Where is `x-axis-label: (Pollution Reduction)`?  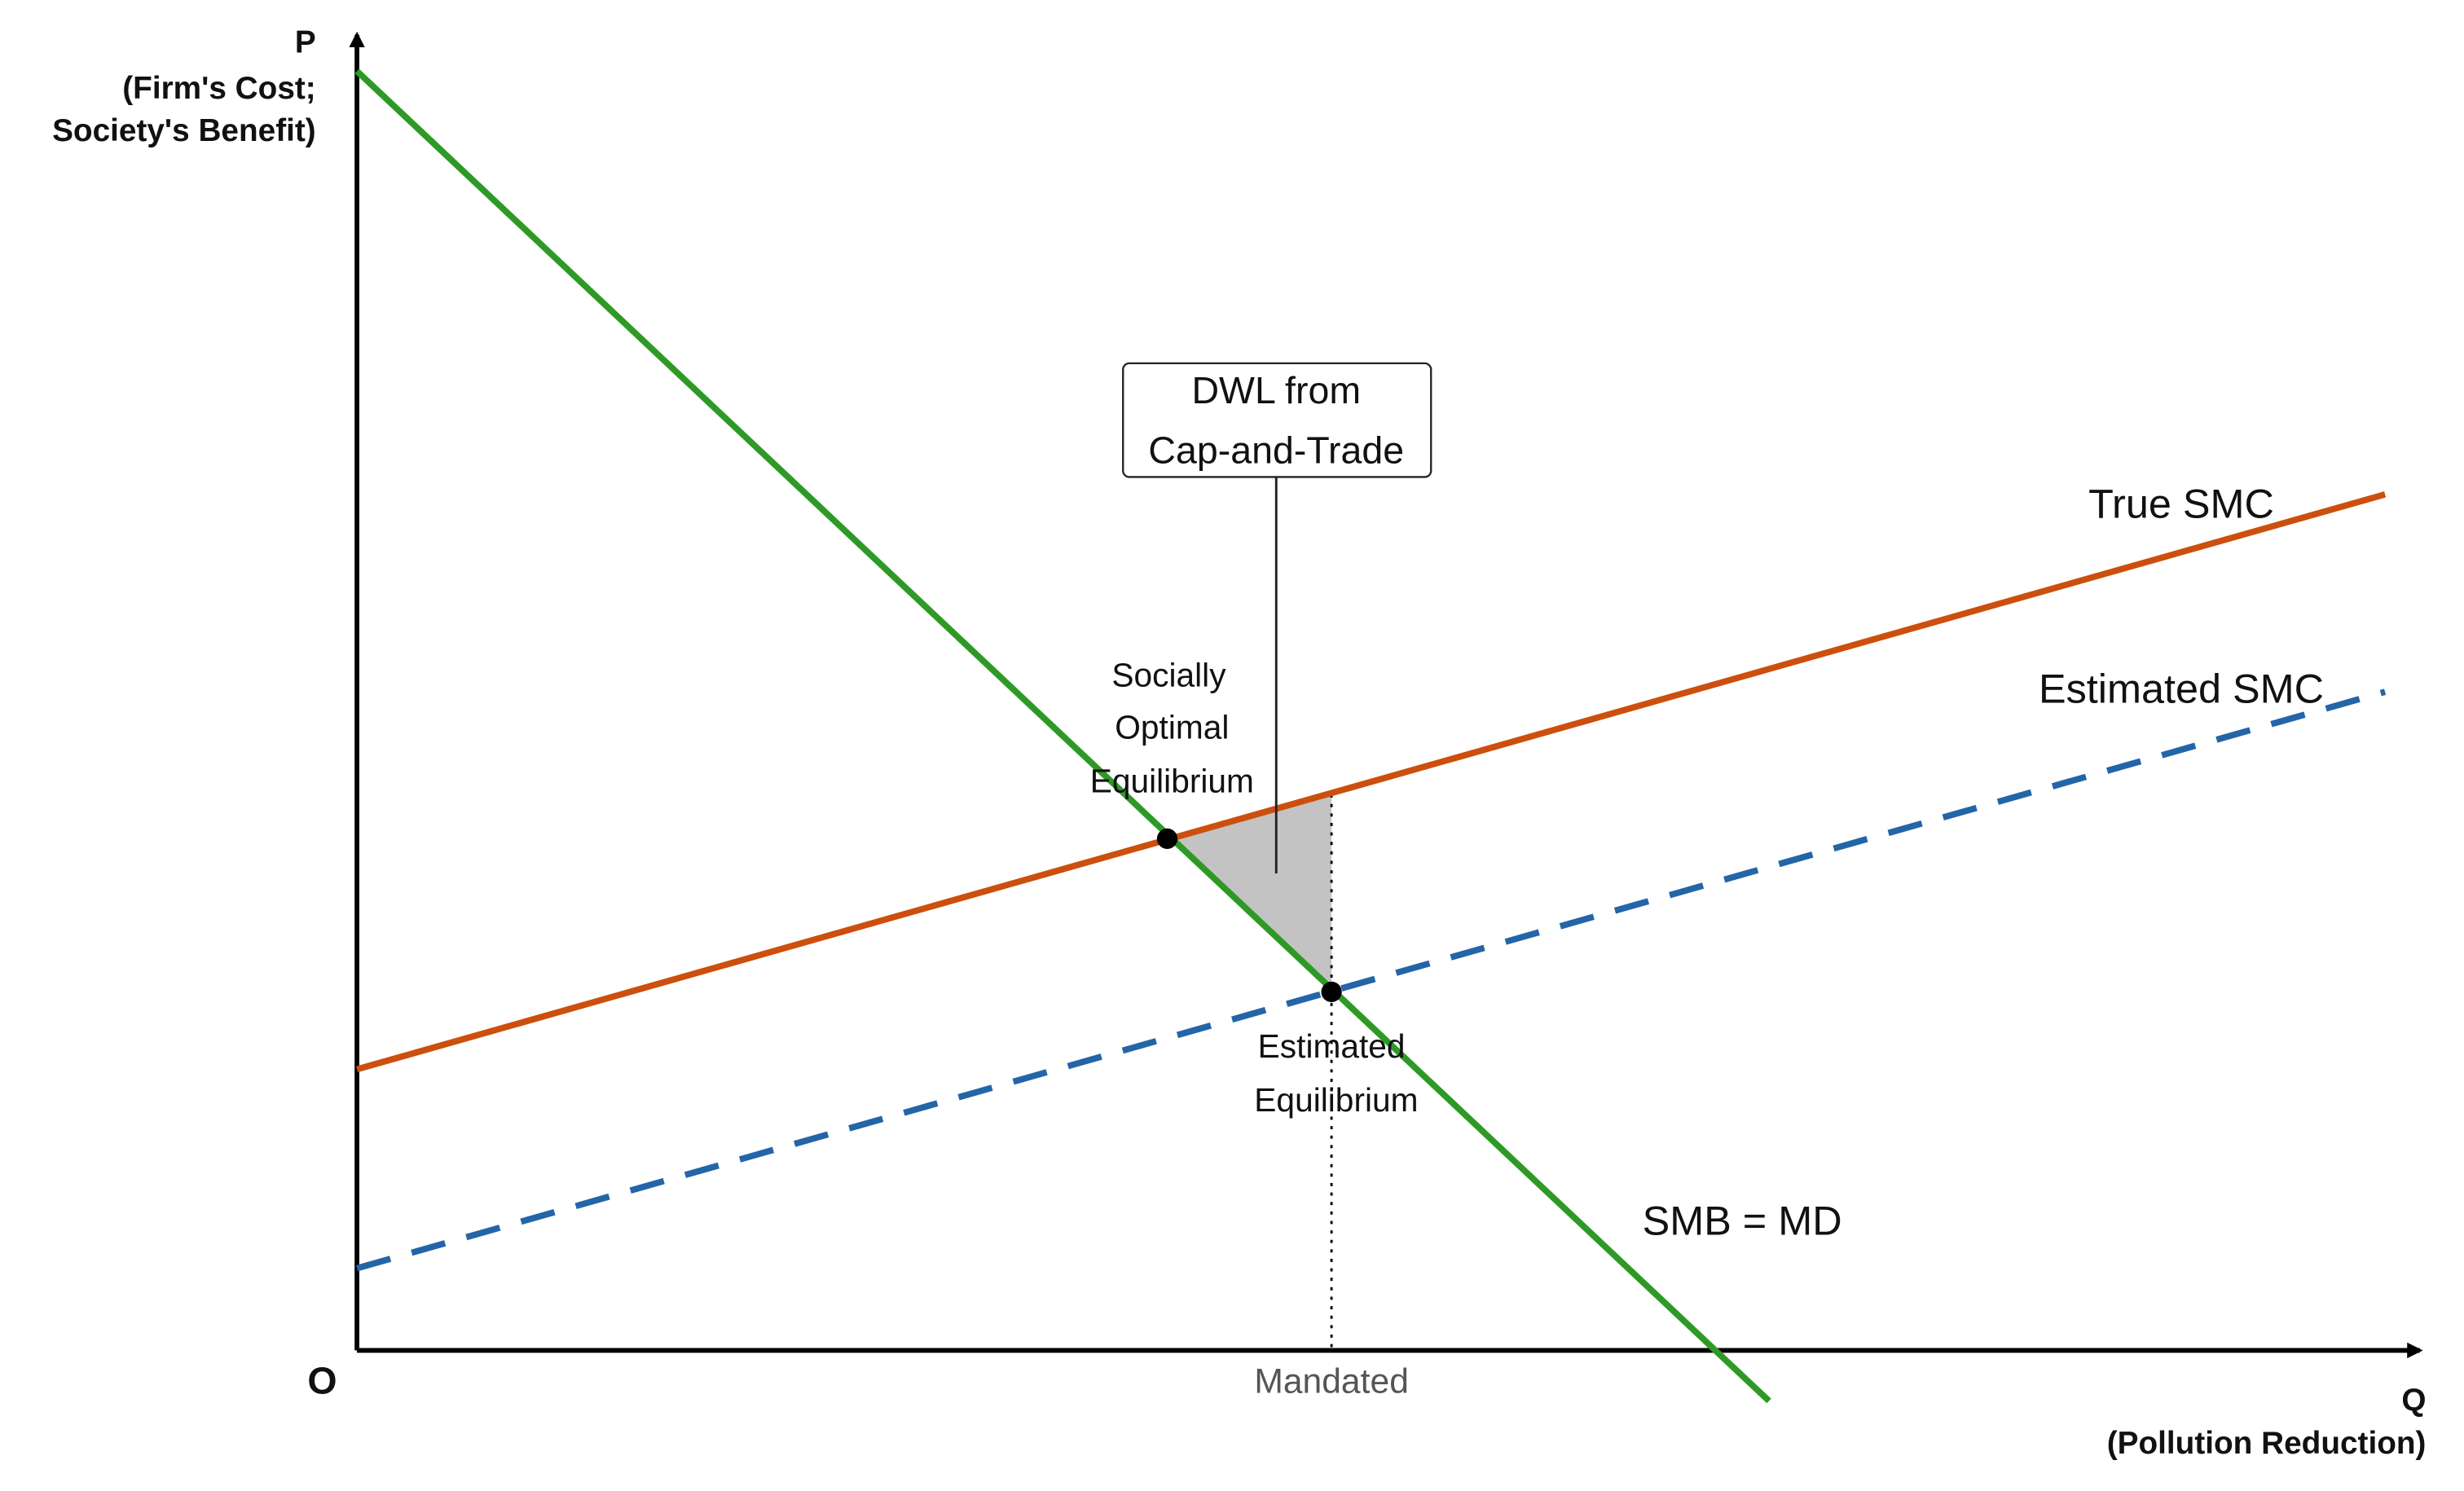 x-axis-label: (Pollution Reduction) is located at coordinates (2267, 1443).